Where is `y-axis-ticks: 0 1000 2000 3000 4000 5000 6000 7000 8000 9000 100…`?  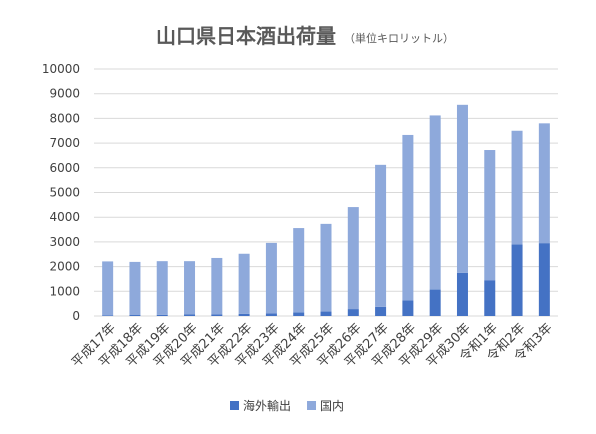
y-axis-ticks: 0 1000 2000 3000 4000 5000 6000 7000 8000 9000 100… is located at coordinates (61, 192).